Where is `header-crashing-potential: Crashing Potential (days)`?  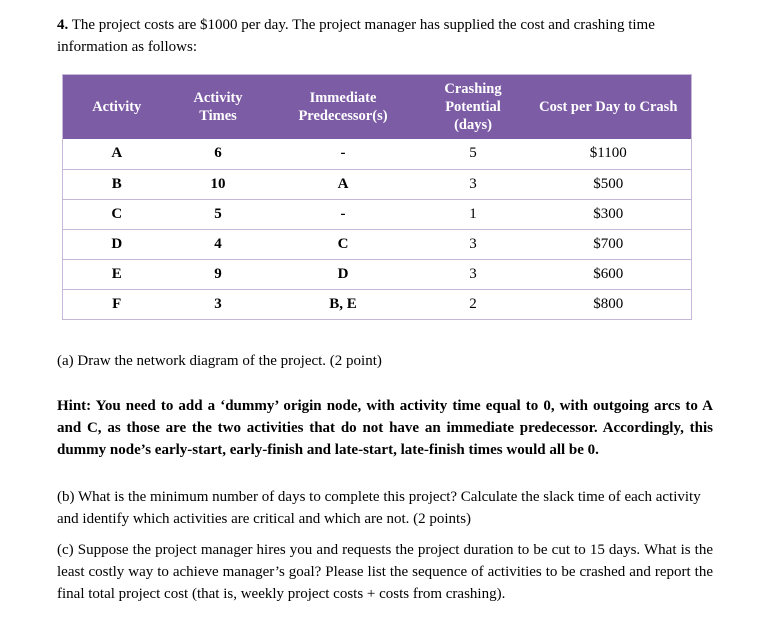
header-crashing-potential: Crashing Potential (days) is located at coordinates (473, 106).